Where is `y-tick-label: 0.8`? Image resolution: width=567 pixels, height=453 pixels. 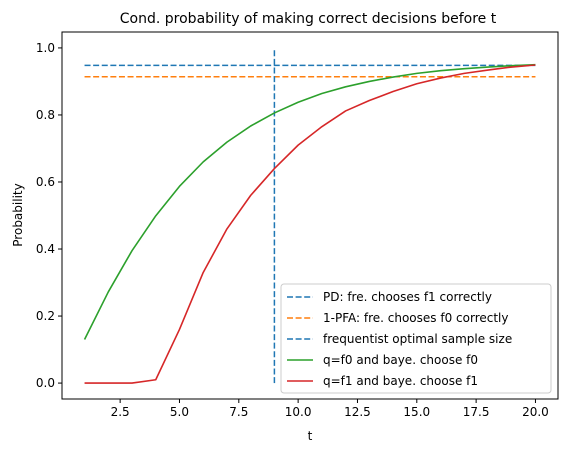 y-tick-label: 0.8 is located at coordinates (45, 115).